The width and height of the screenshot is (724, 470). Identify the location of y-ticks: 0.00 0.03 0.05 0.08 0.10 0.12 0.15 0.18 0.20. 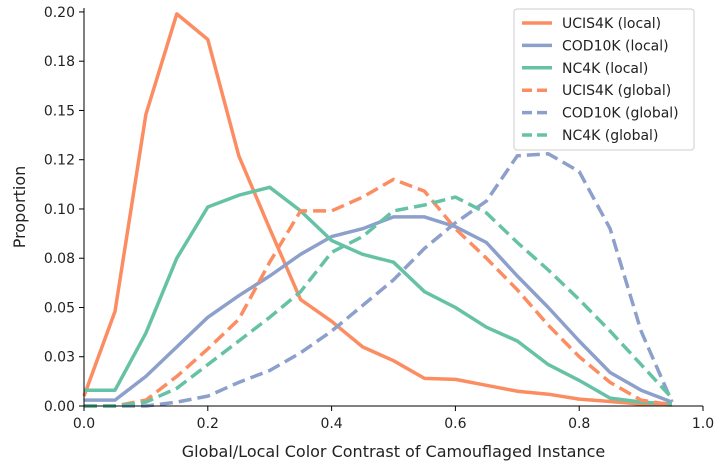
(64, 210).